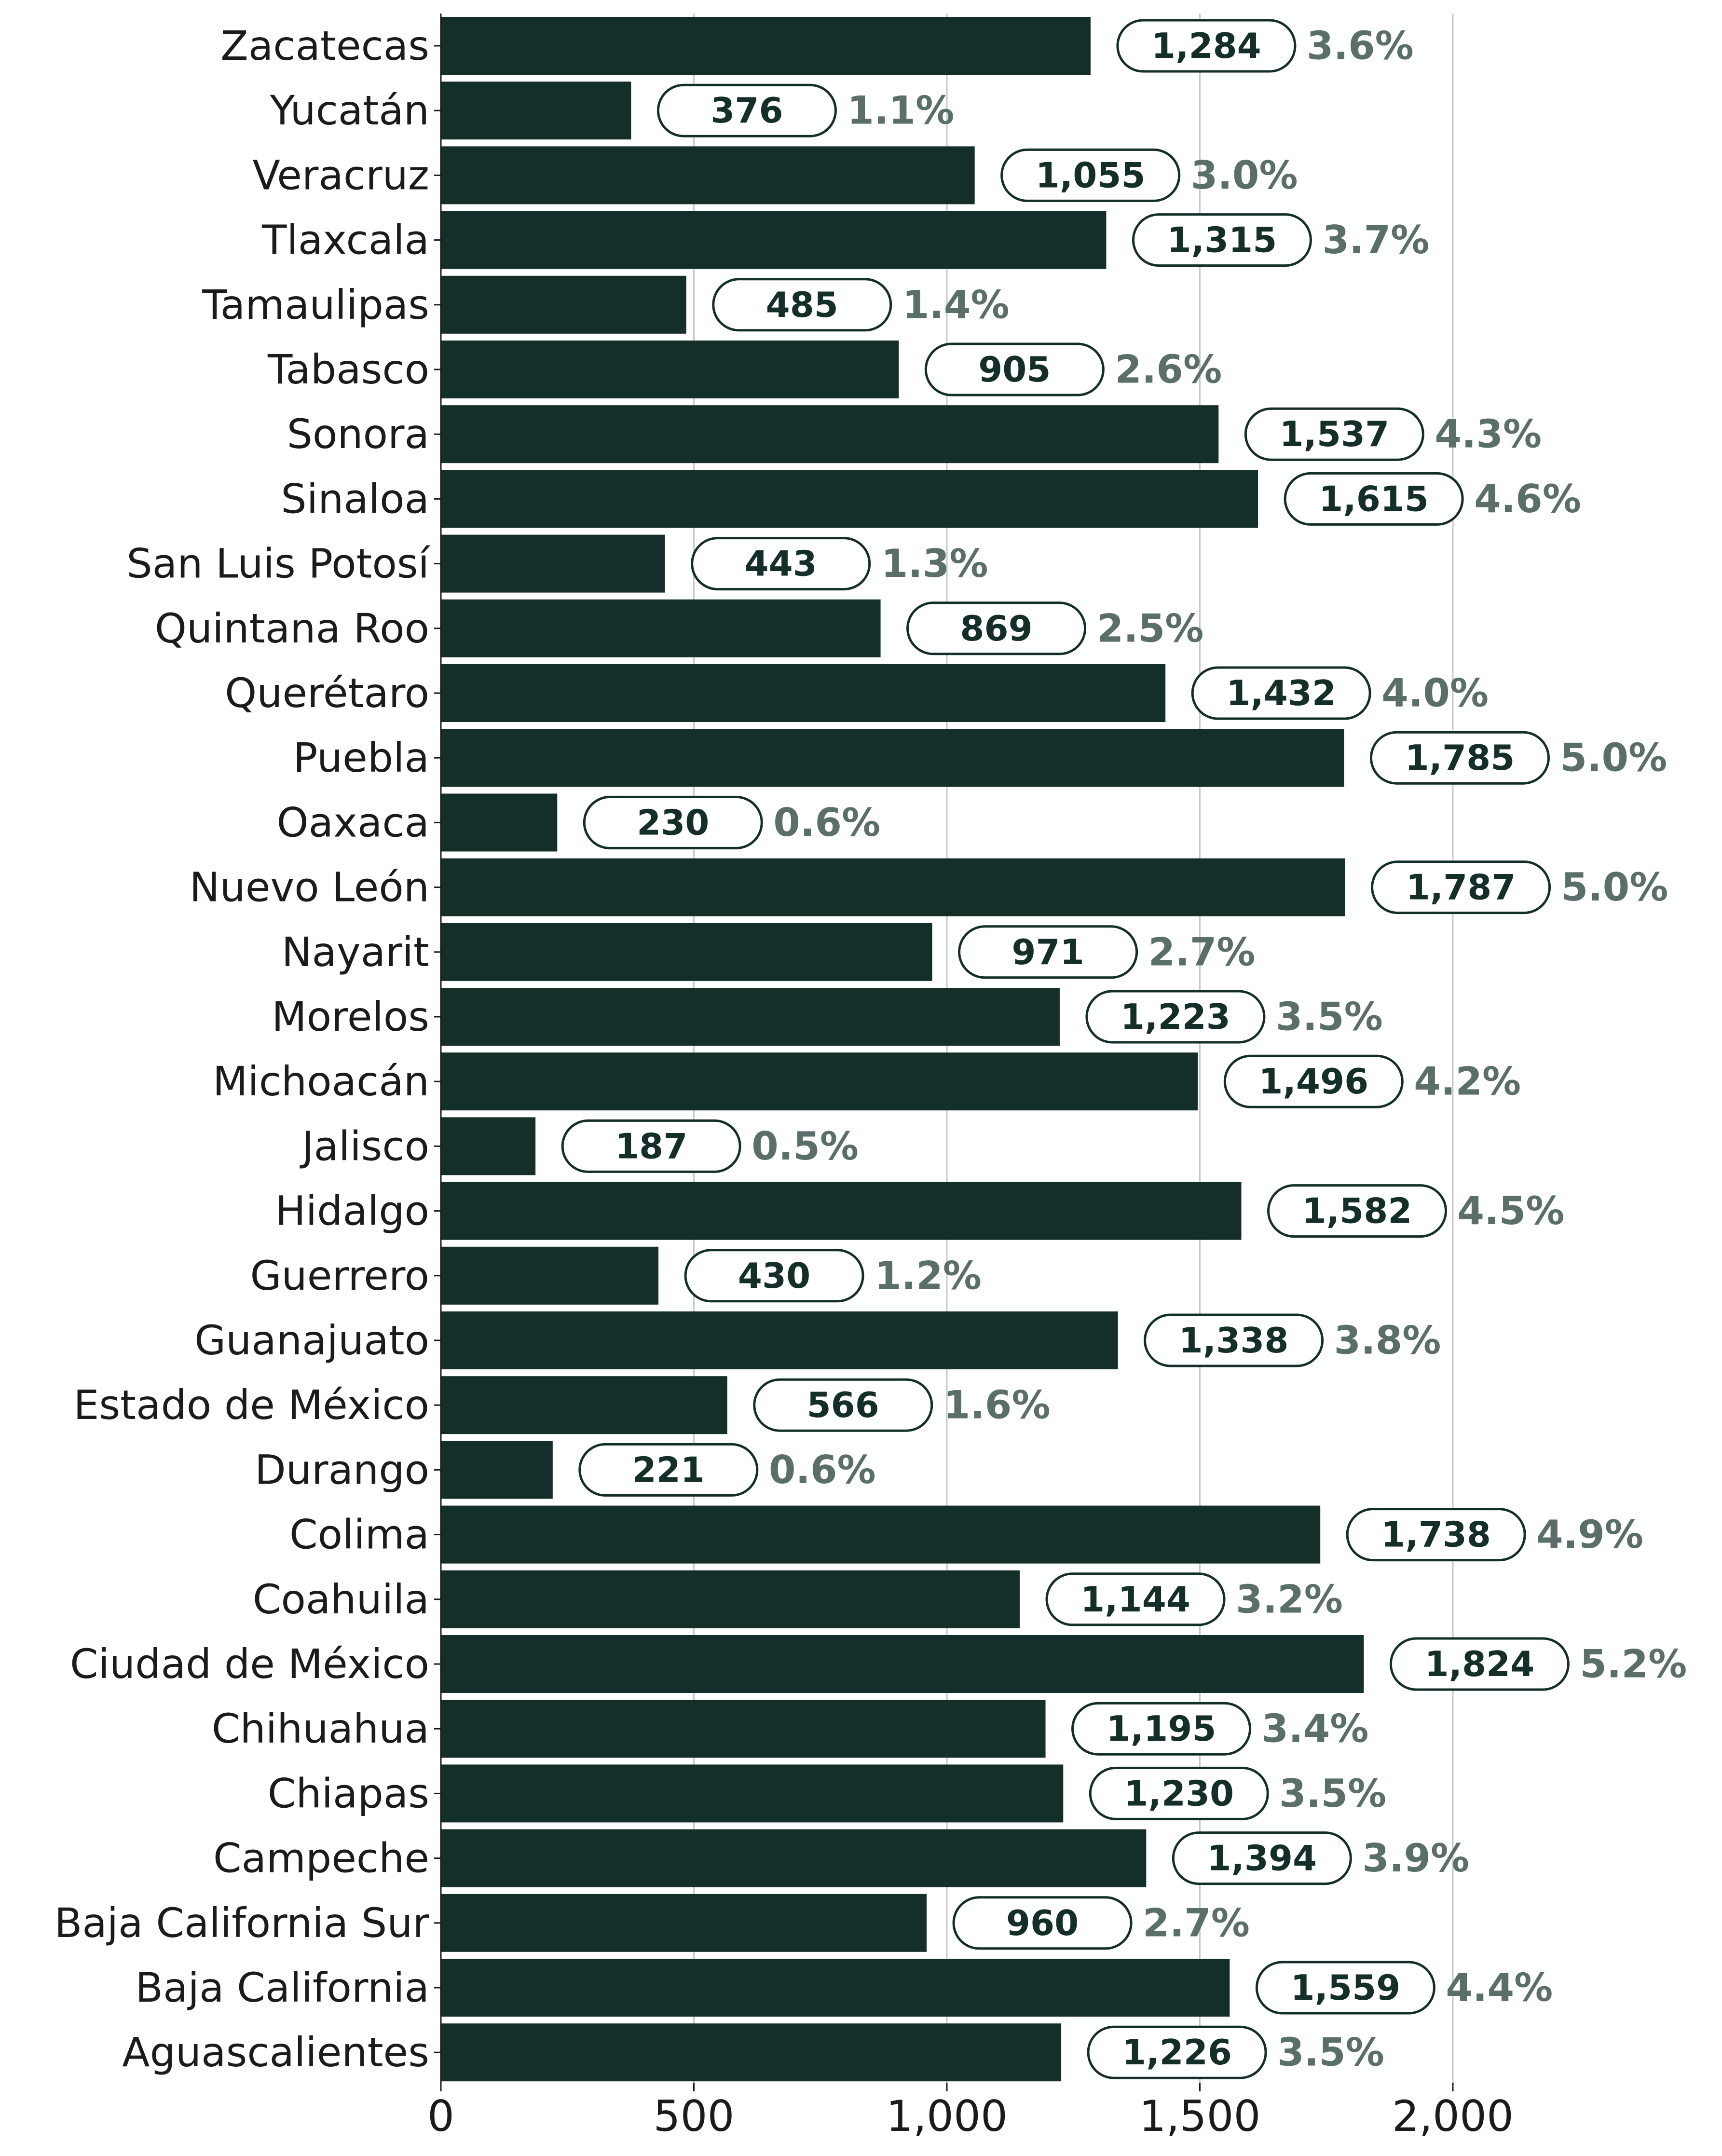  I want to click on percent-label-san-luis-potosi: 1.3%, so click(935, 563).